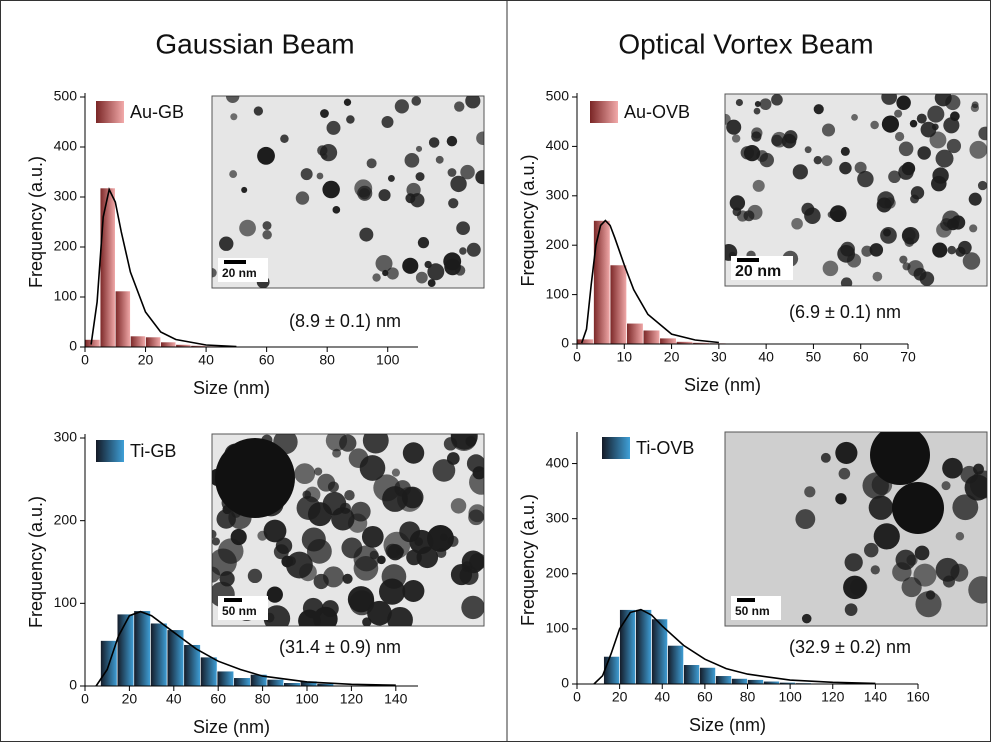  I want to click on x-tick-label: 60, so click(267, 360).